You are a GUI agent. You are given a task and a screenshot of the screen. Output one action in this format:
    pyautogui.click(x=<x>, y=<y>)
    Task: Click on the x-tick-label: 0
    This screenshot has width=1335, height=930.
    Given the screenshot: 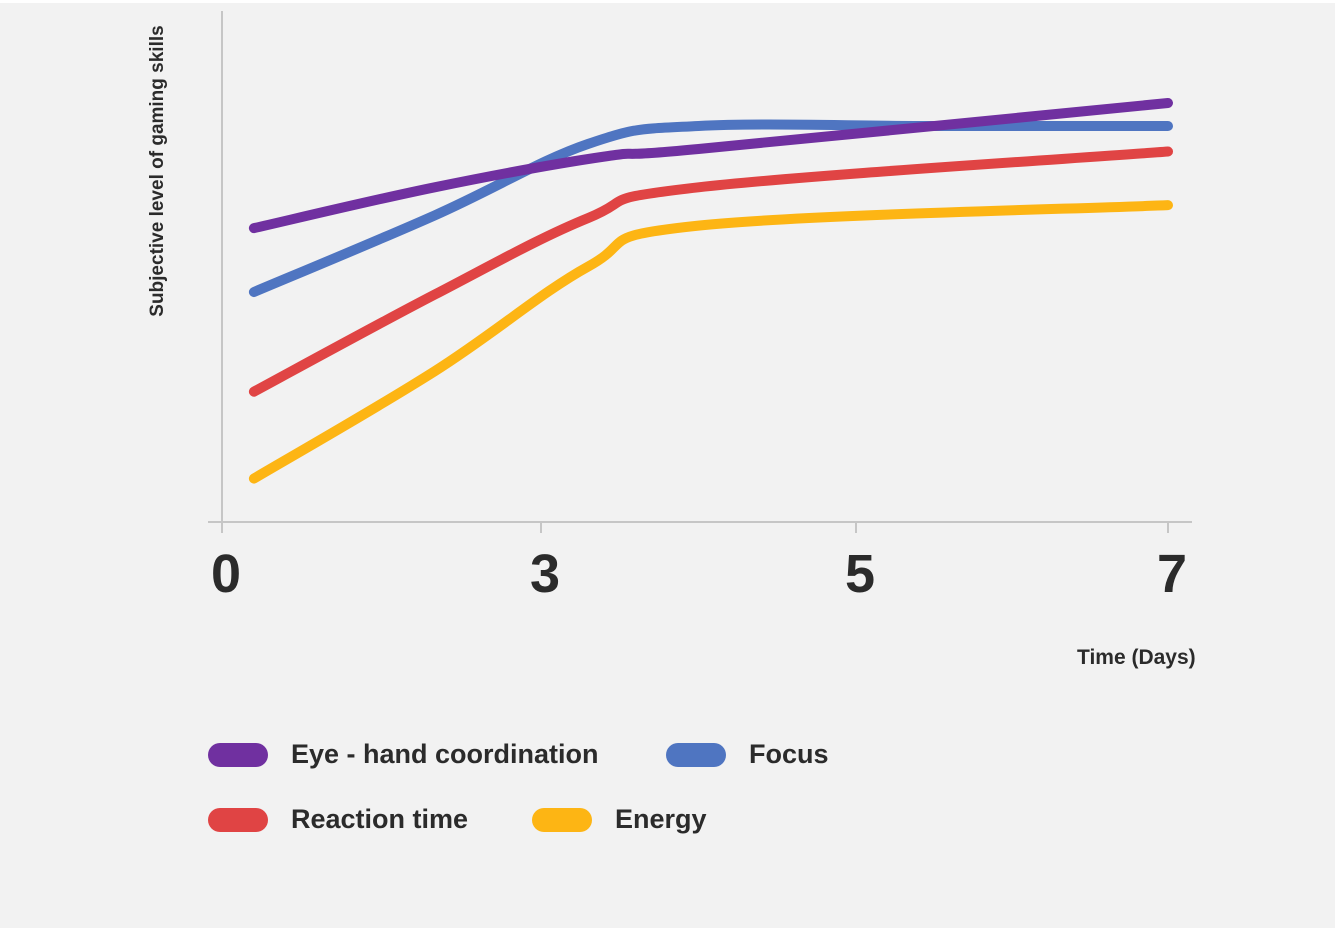 What is the action you would take?
    pyautogui.click(x=226, y=574)
    